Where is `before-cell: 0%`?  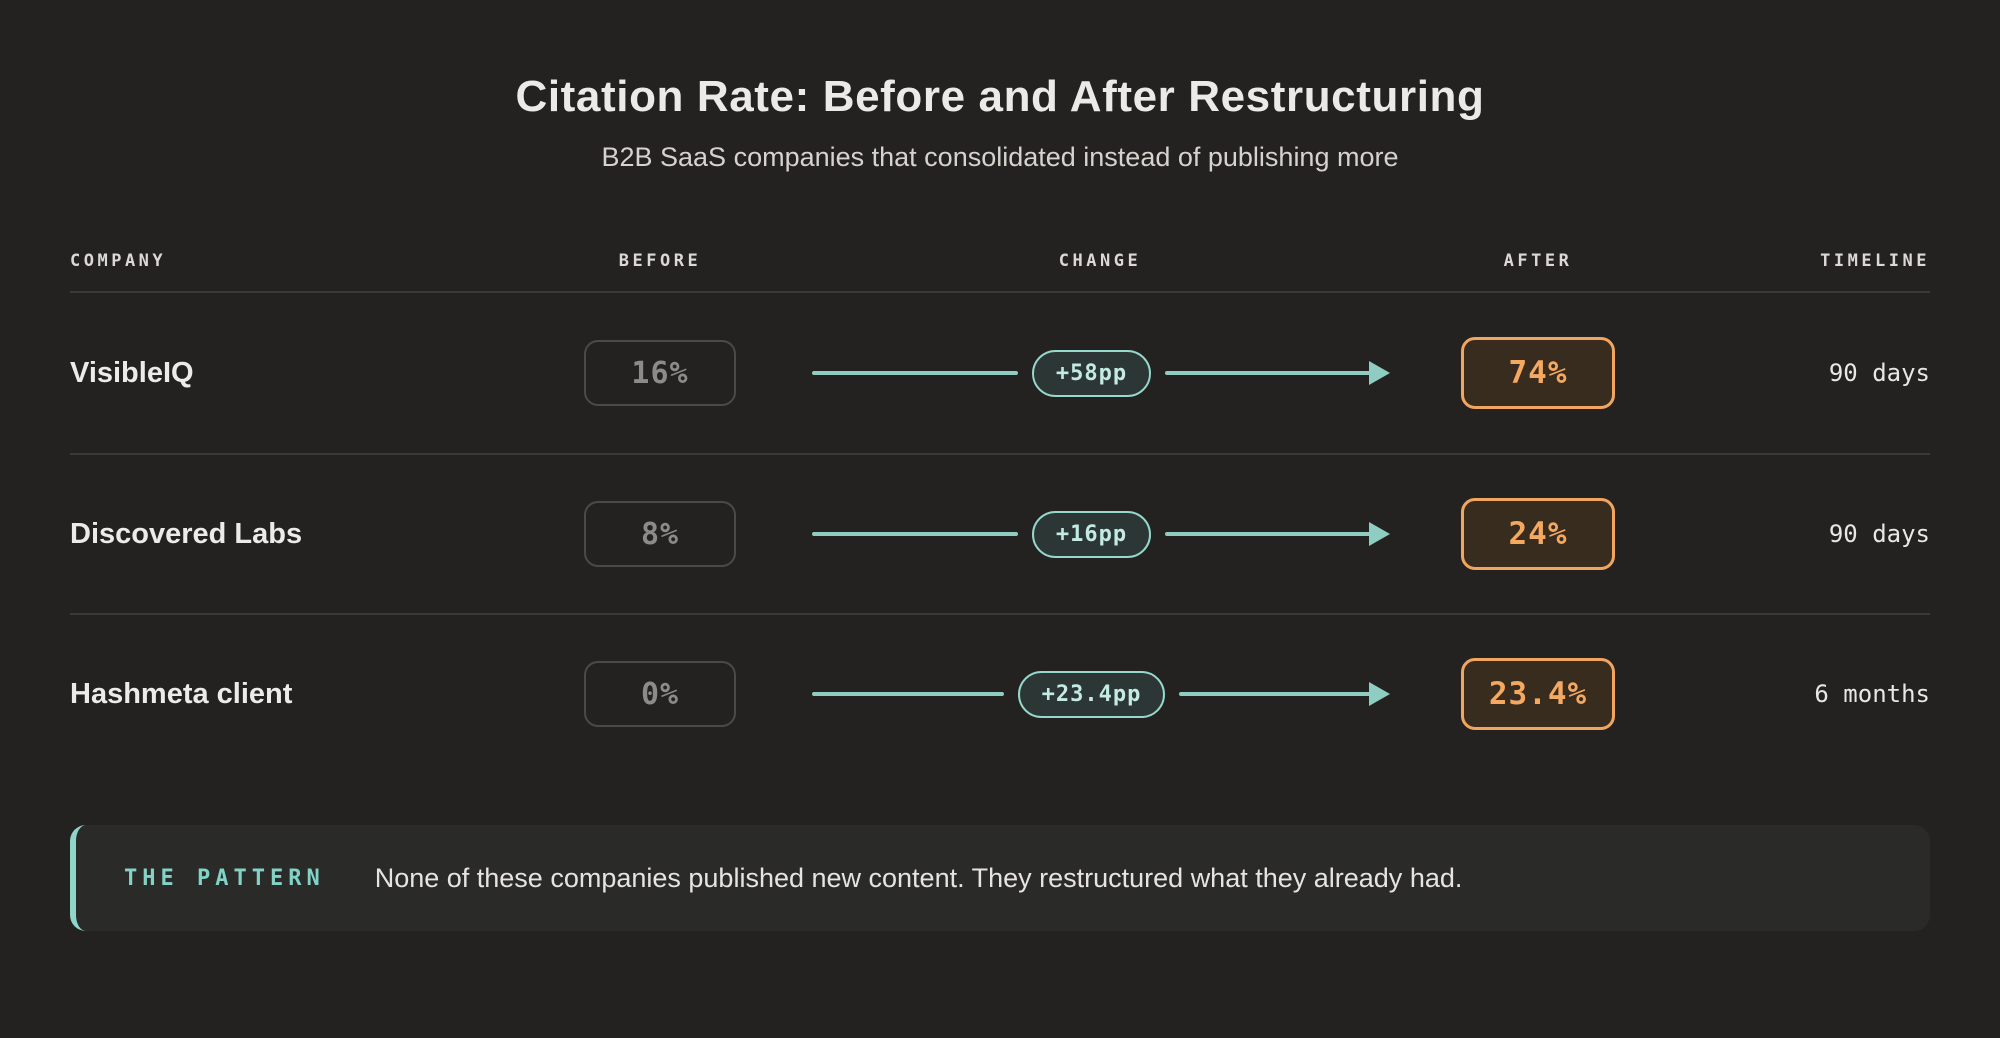 before-cell: 0% is located at coordinates (660, 694).